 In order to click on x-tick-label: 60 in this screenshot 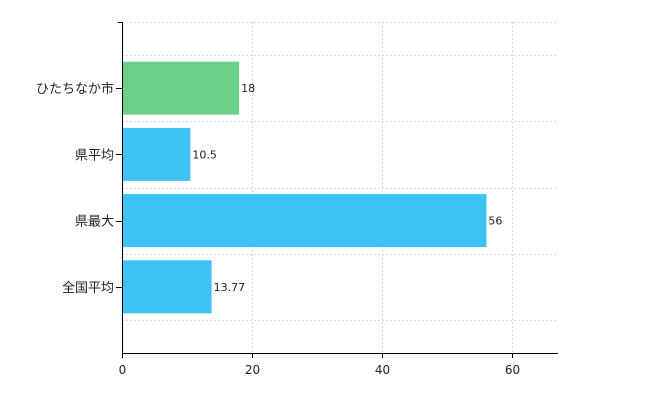, I will do `click(512, 370)`.